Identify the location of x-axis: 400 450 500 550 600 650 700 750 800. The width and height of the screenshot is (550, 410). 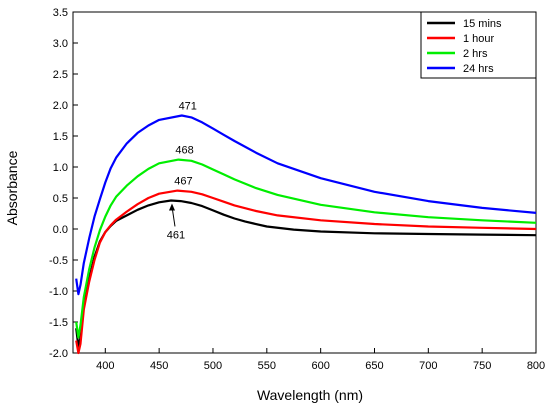
(320, 360).